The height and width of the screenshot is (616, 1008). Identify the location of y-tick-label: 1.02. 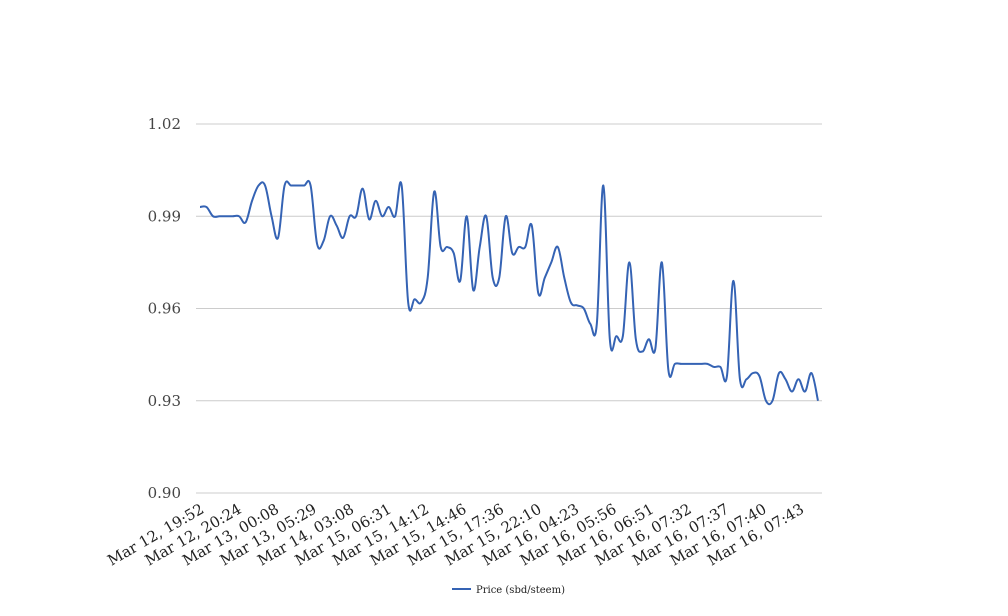
(164, 124).